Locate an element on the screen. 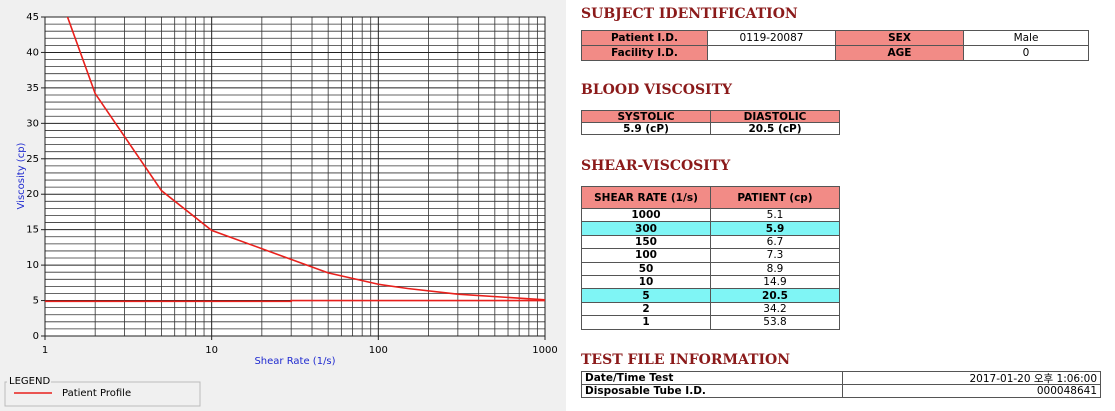 The height and width of the screenshot is (411, 1115). legend-title-bg is located at coordinates (29, 381).